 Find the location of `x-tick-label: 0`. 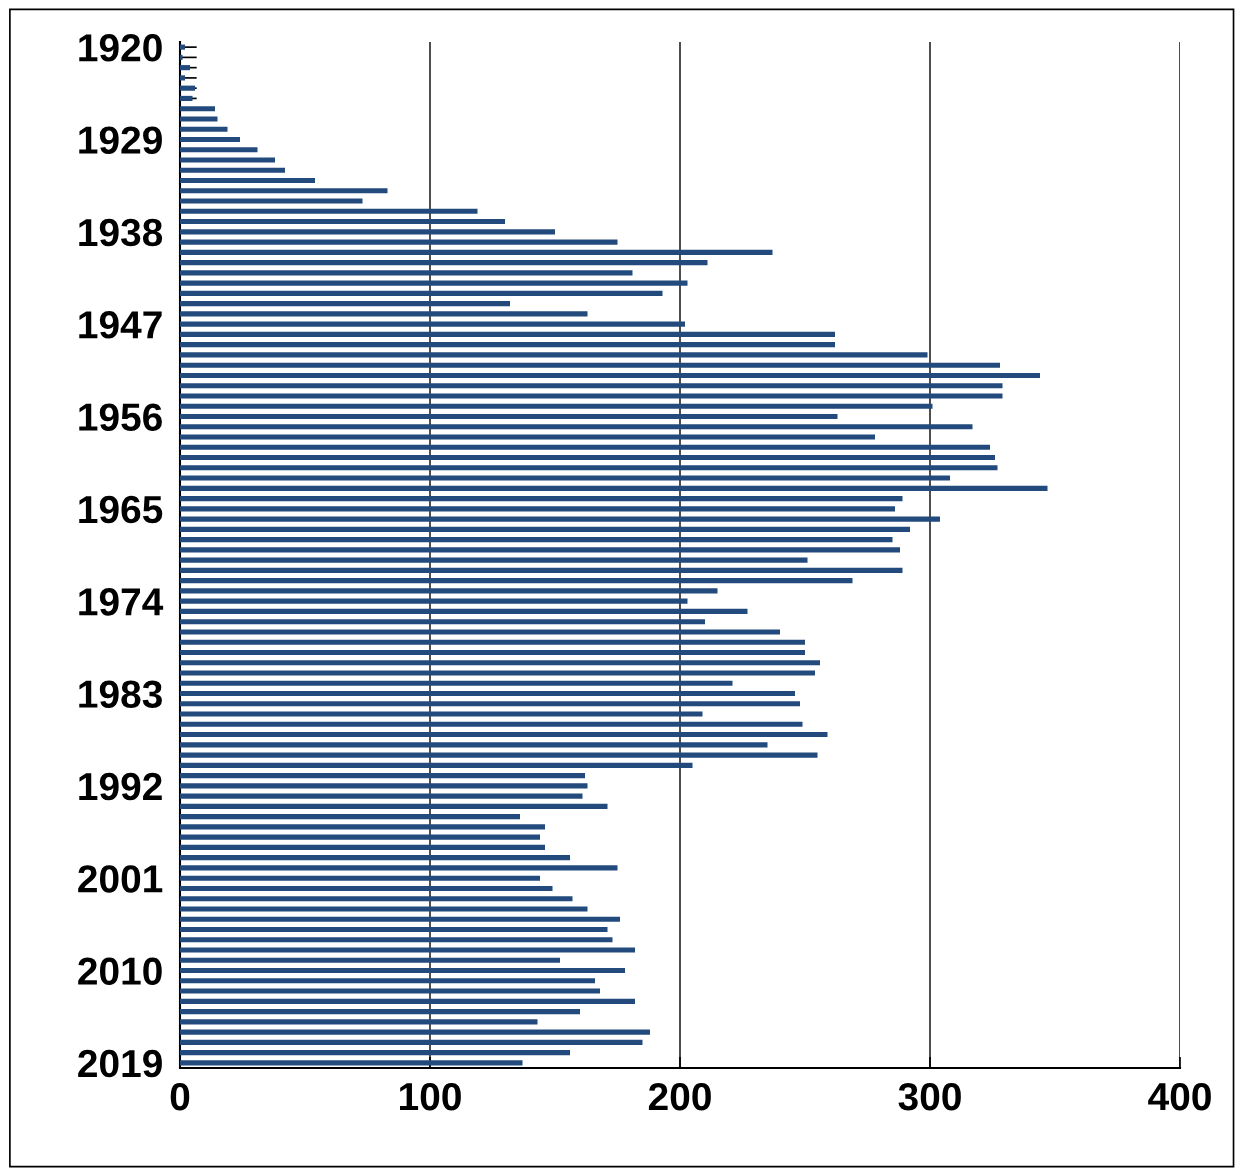

x-tick-label: 0 is located at coordinates (180, 1096).